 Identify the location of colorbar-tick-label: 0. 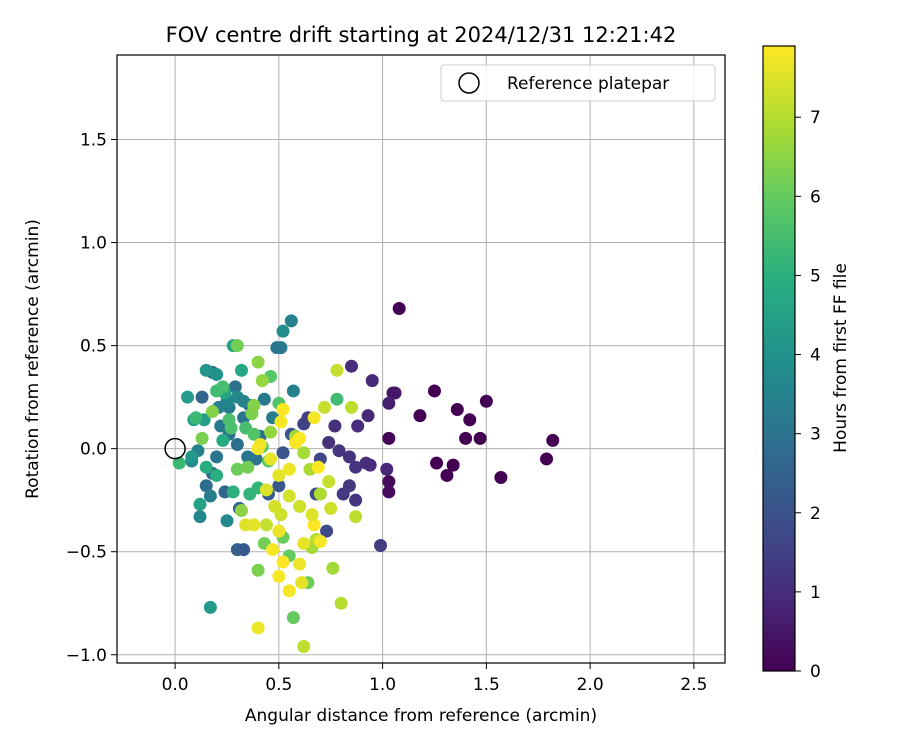
(815, 672).